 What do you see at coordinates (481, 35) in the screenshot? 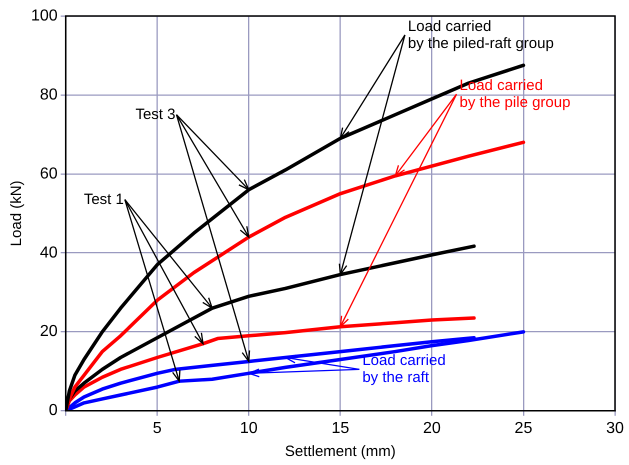
I see `annotation: Load carried by the piled-raft group` at bounding box center [481, 35].